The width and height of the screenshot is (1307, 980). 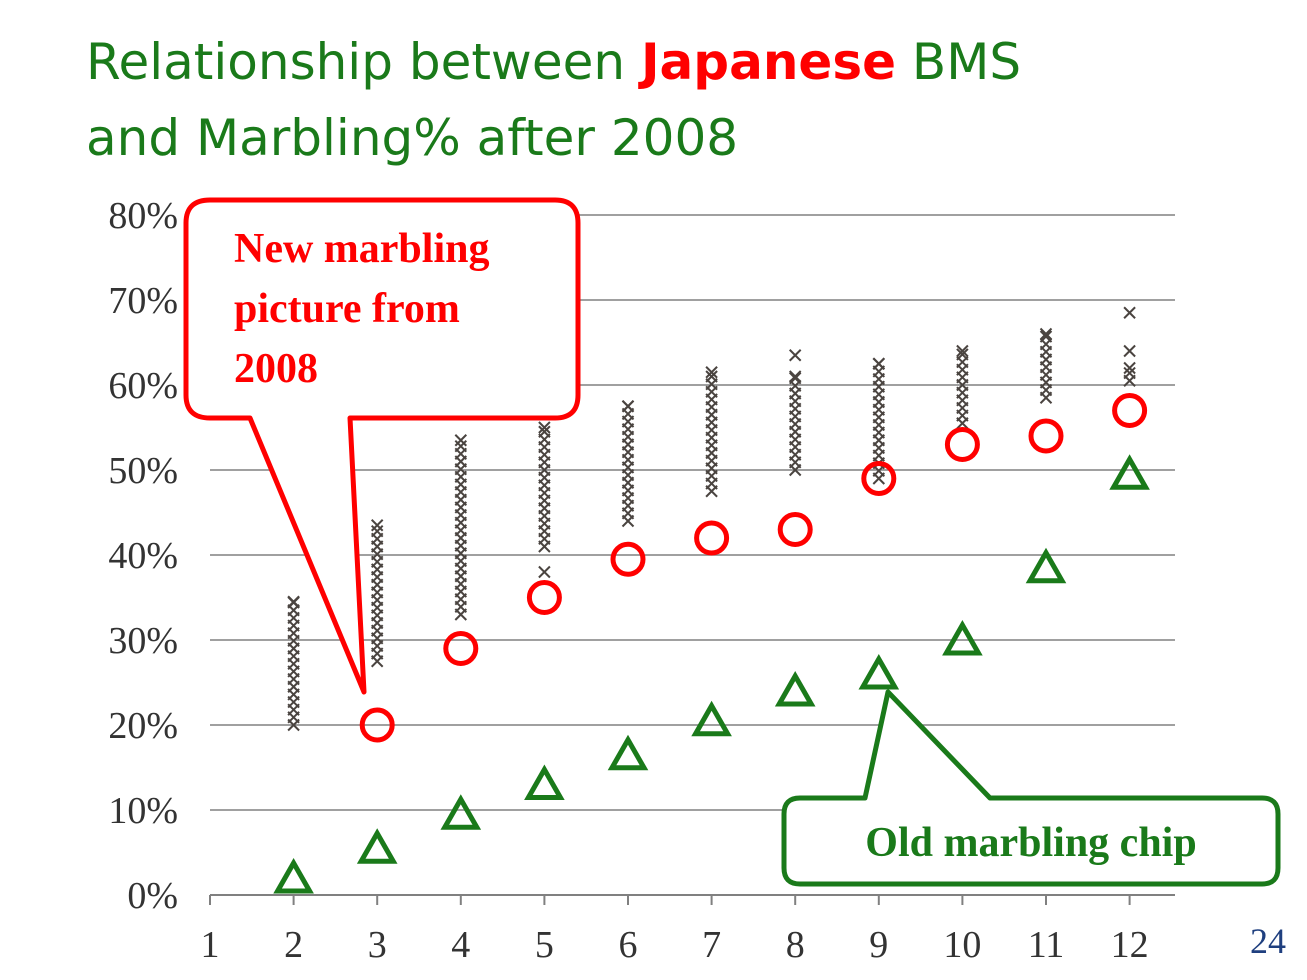 I want to click on y-tick-label: 80%, so click(x=143, y=216).